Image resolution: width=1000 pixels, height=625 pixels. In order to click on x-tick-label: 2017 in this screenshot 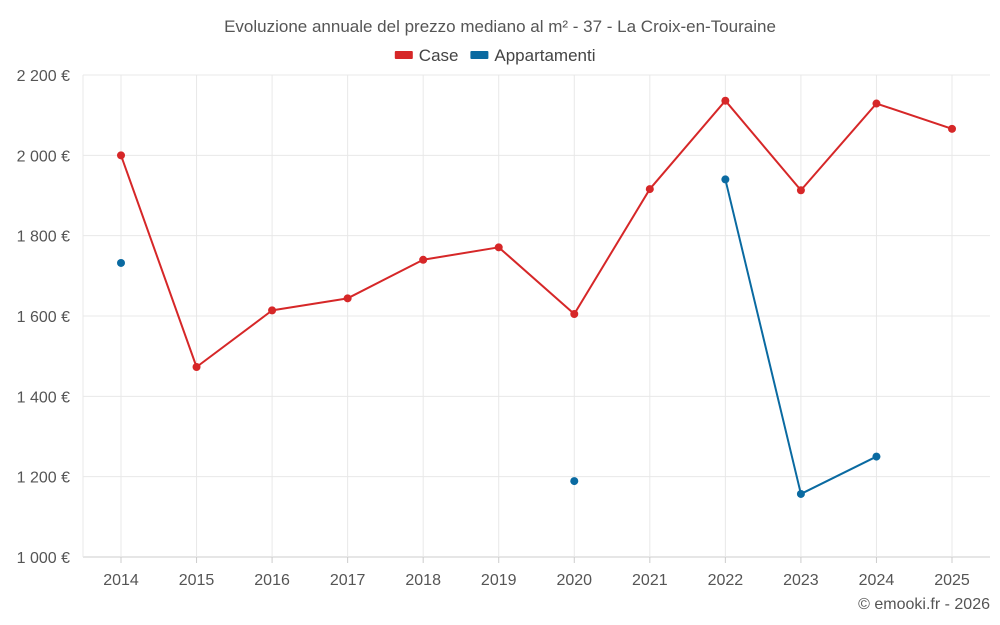, I will do `click(348, 580)`.